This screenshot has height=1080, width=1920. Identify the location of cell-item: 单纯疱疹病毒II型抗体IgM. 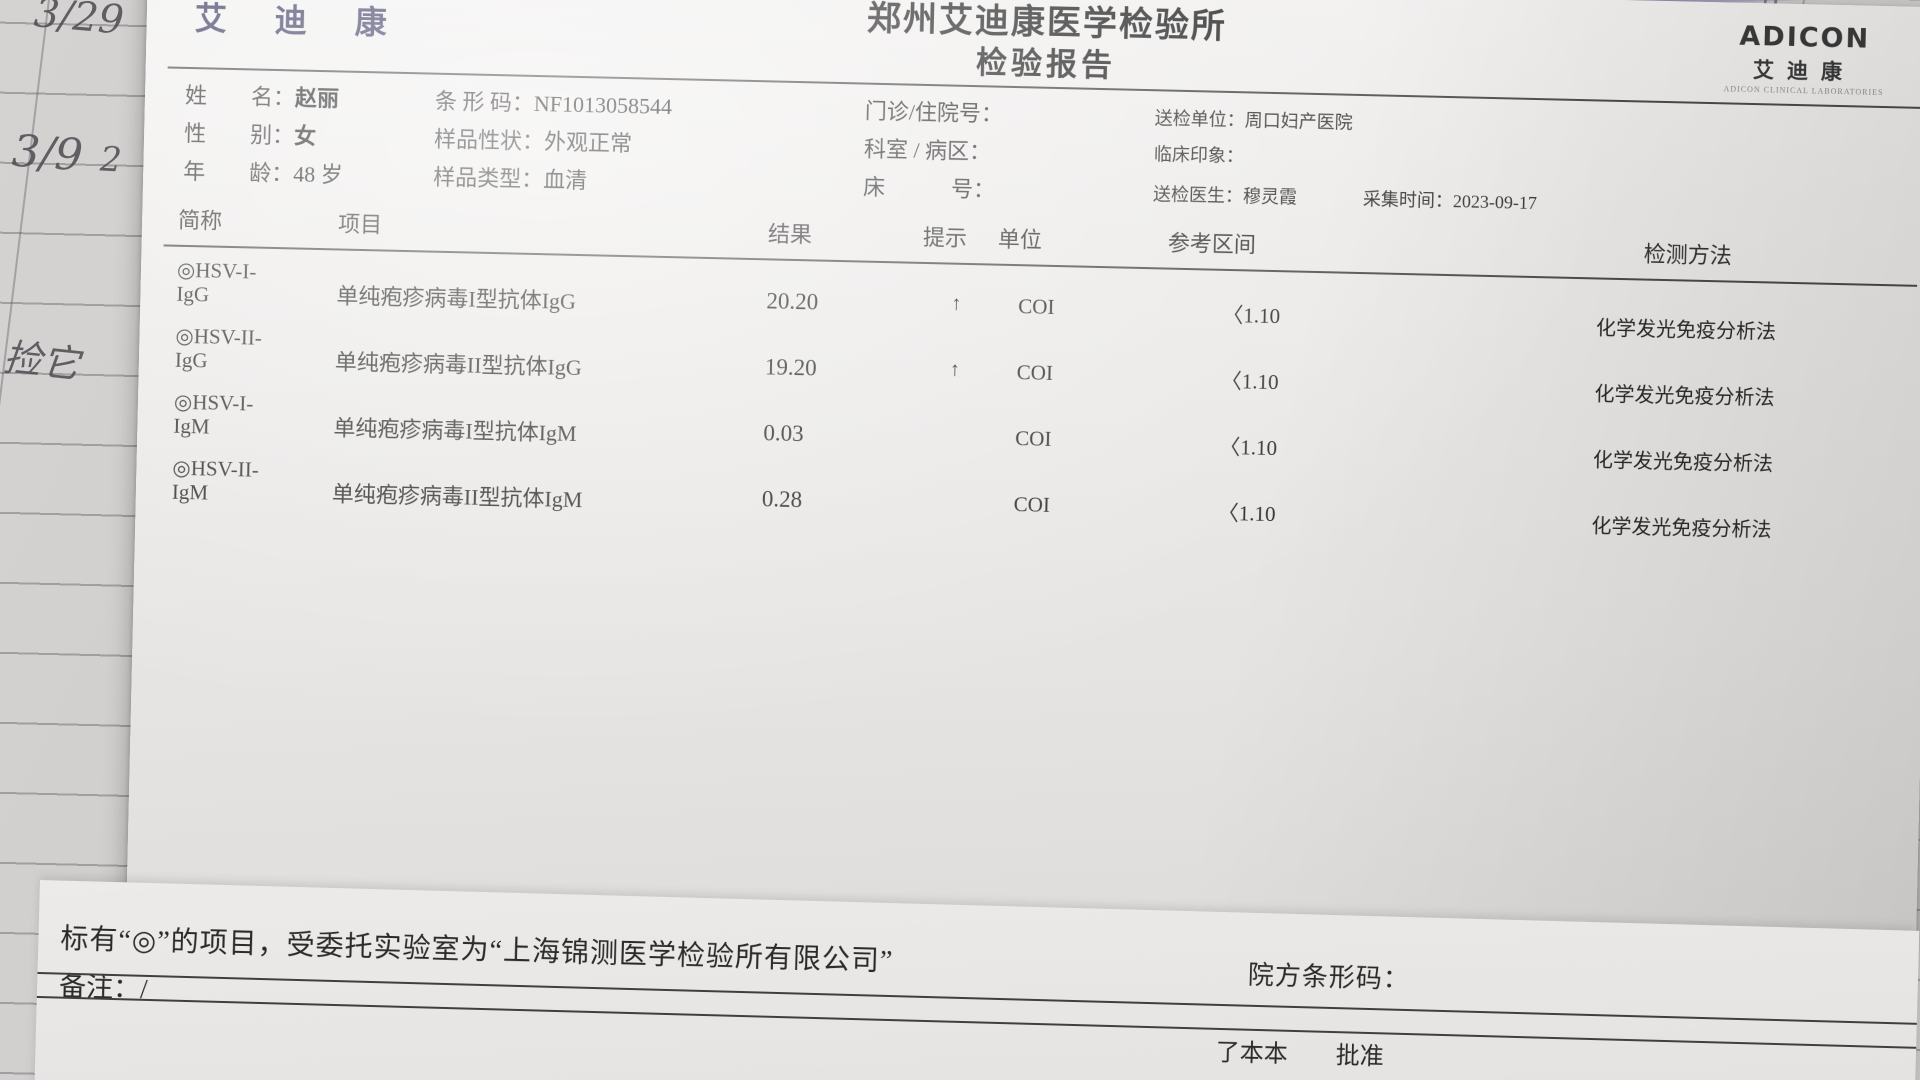
(457, 497).